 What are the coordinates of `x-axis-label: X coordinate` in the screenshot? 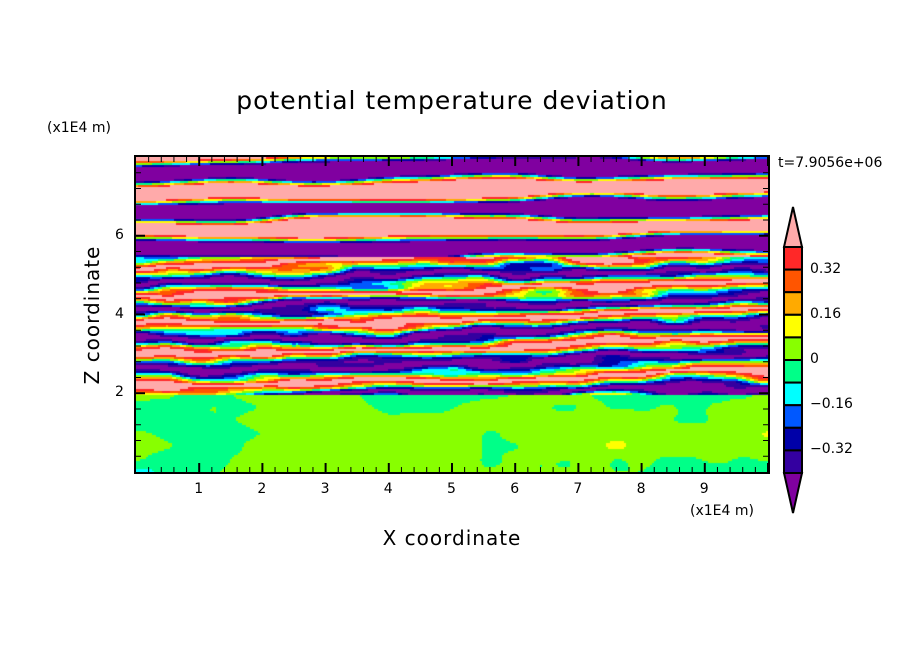 It's located at (452, 538).